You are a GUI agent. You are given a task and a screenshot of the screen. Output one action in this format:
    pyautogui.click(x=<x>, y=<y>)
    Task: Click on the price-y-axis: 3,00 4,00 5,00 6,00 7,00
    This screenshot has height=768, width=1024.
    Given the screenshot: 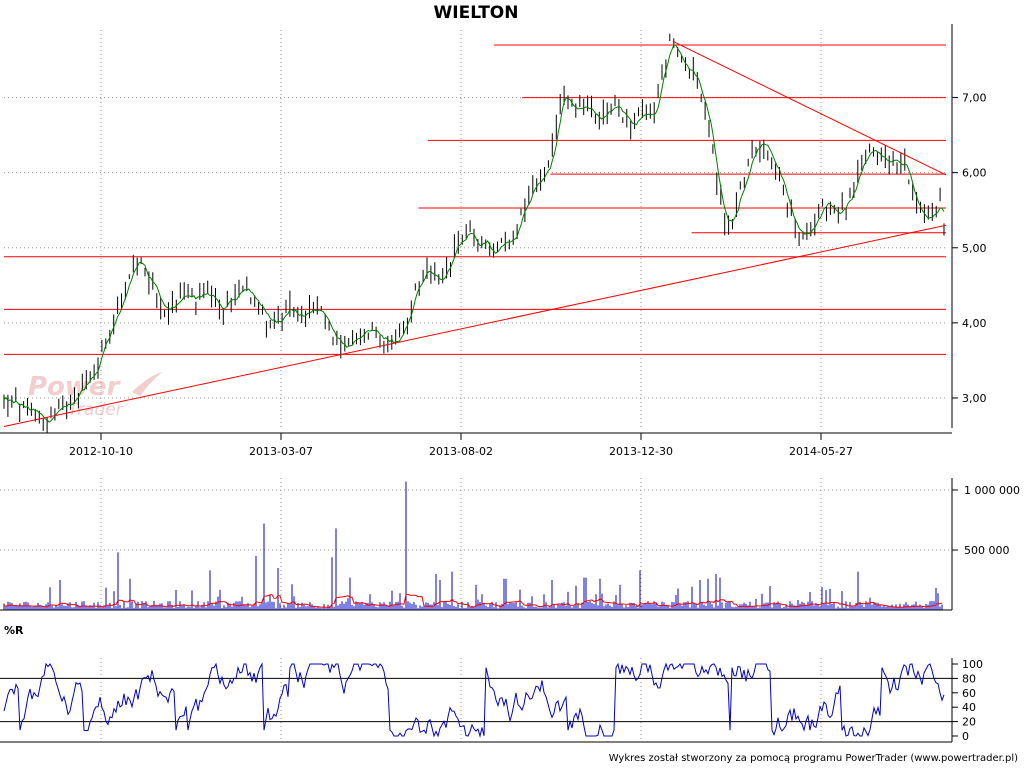 What is the action you would take?
    pyautogui.click(x=969, y=226)
    